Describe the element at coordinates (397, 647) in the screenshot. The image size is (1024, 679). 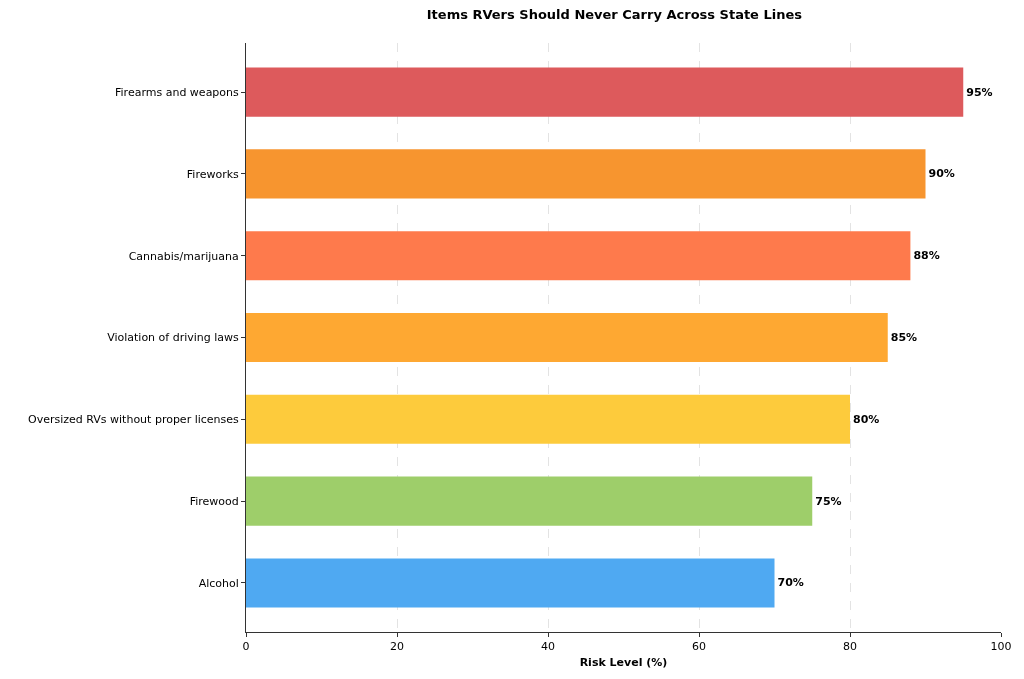
I see `x-tick-label: 20` at that location.